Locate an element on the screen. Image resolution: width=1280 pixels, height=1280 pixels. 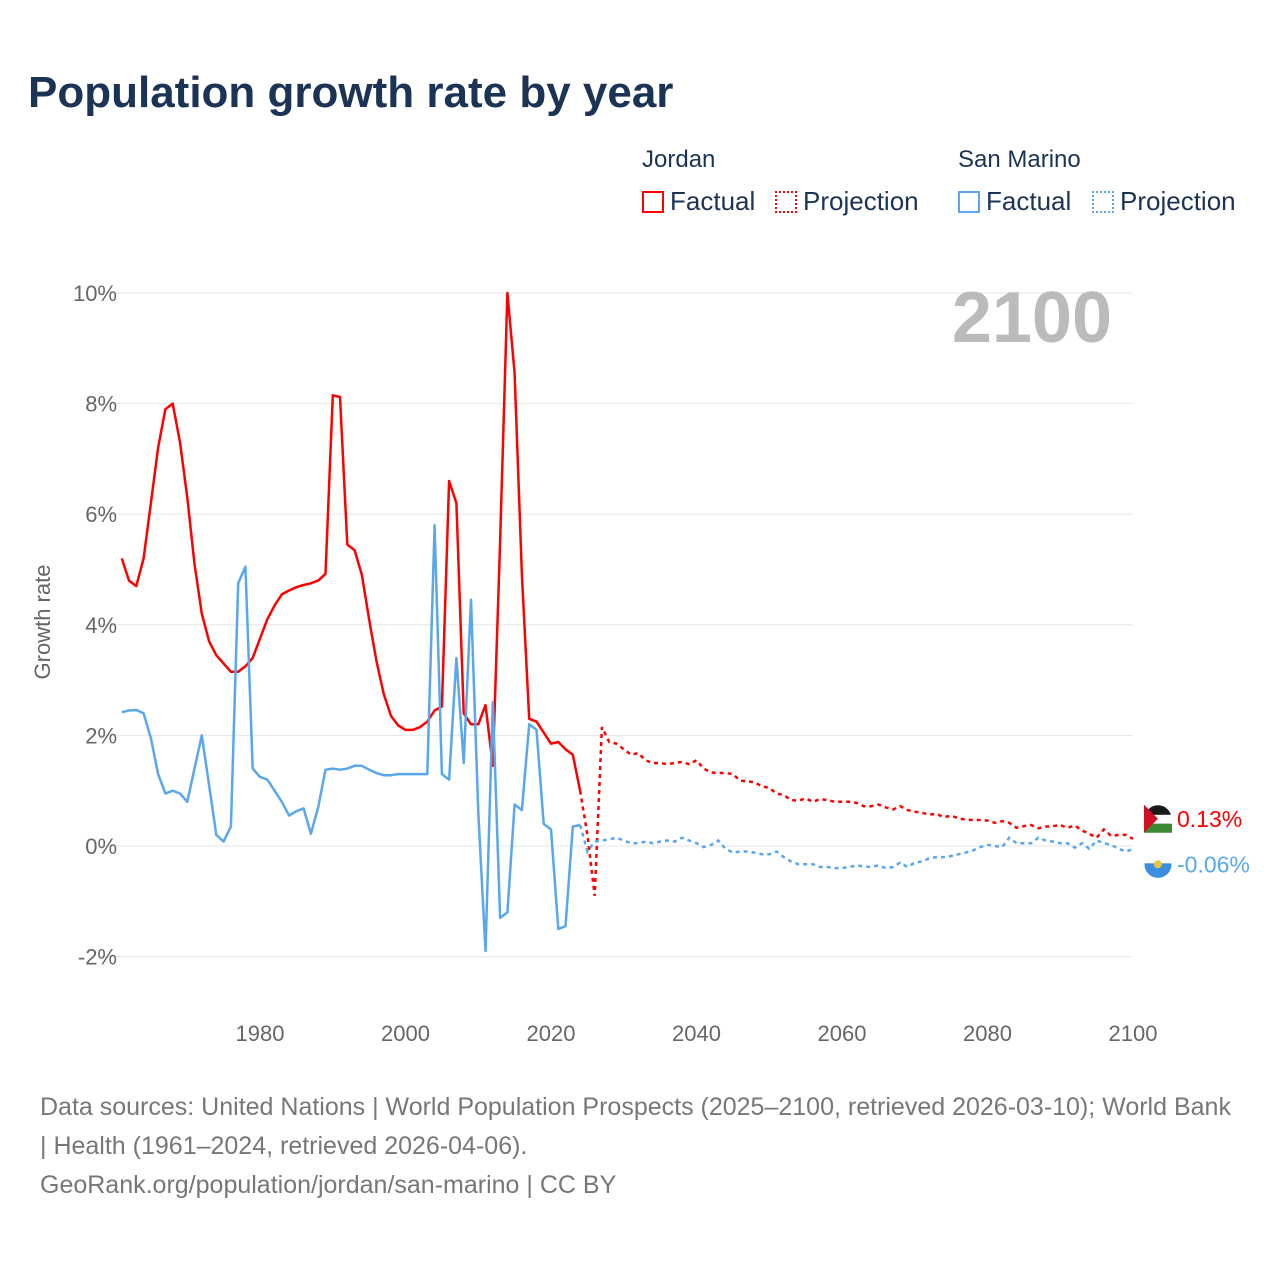
y-tick-label: 6% is located at coordinates (101, 514).